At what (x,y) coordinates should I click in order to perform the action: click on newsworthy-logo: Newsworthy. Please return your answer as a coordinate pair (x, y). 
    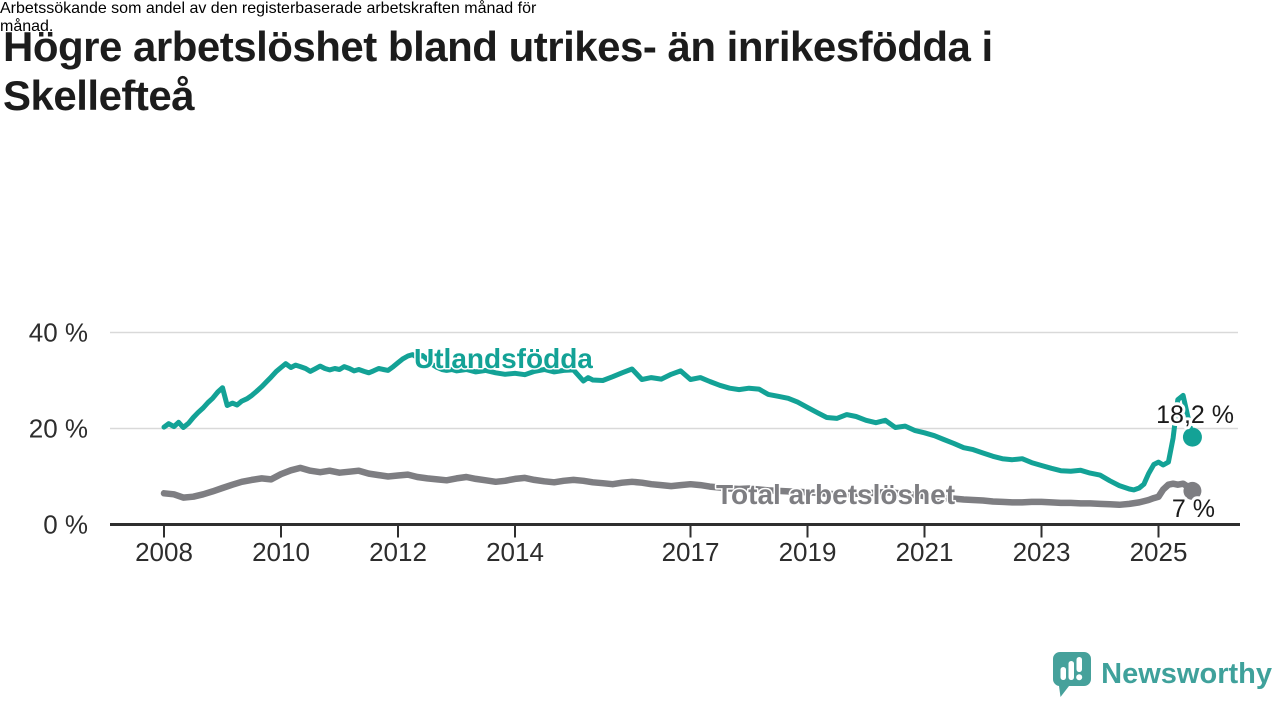
    Looking at the image, I should click on (1161, 674).